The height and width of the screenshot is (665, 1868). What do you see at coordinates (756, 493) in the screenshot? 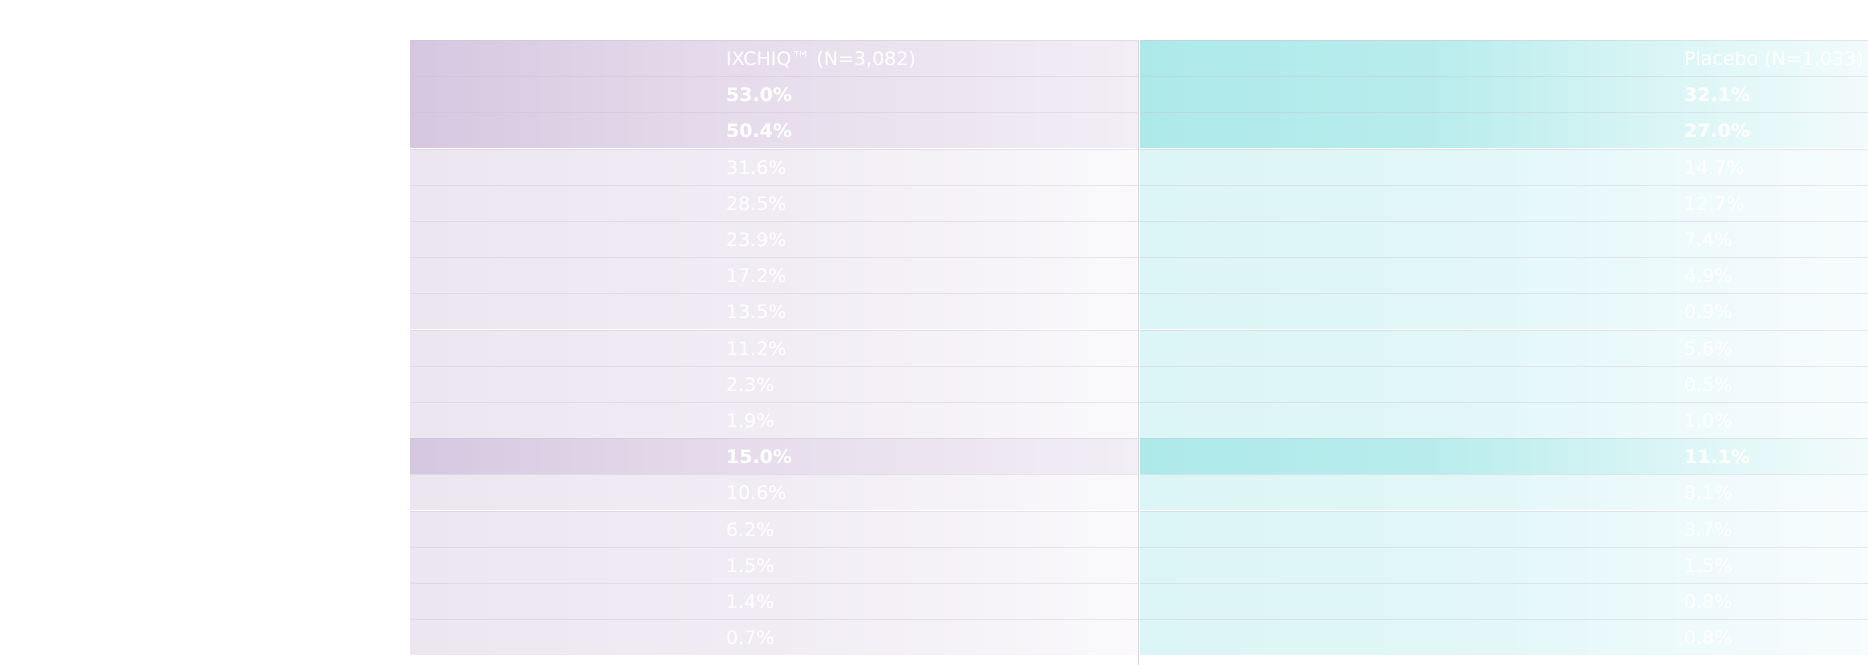
I see `ixchiq-value: 10.6%` at bounding box center [756, 493].